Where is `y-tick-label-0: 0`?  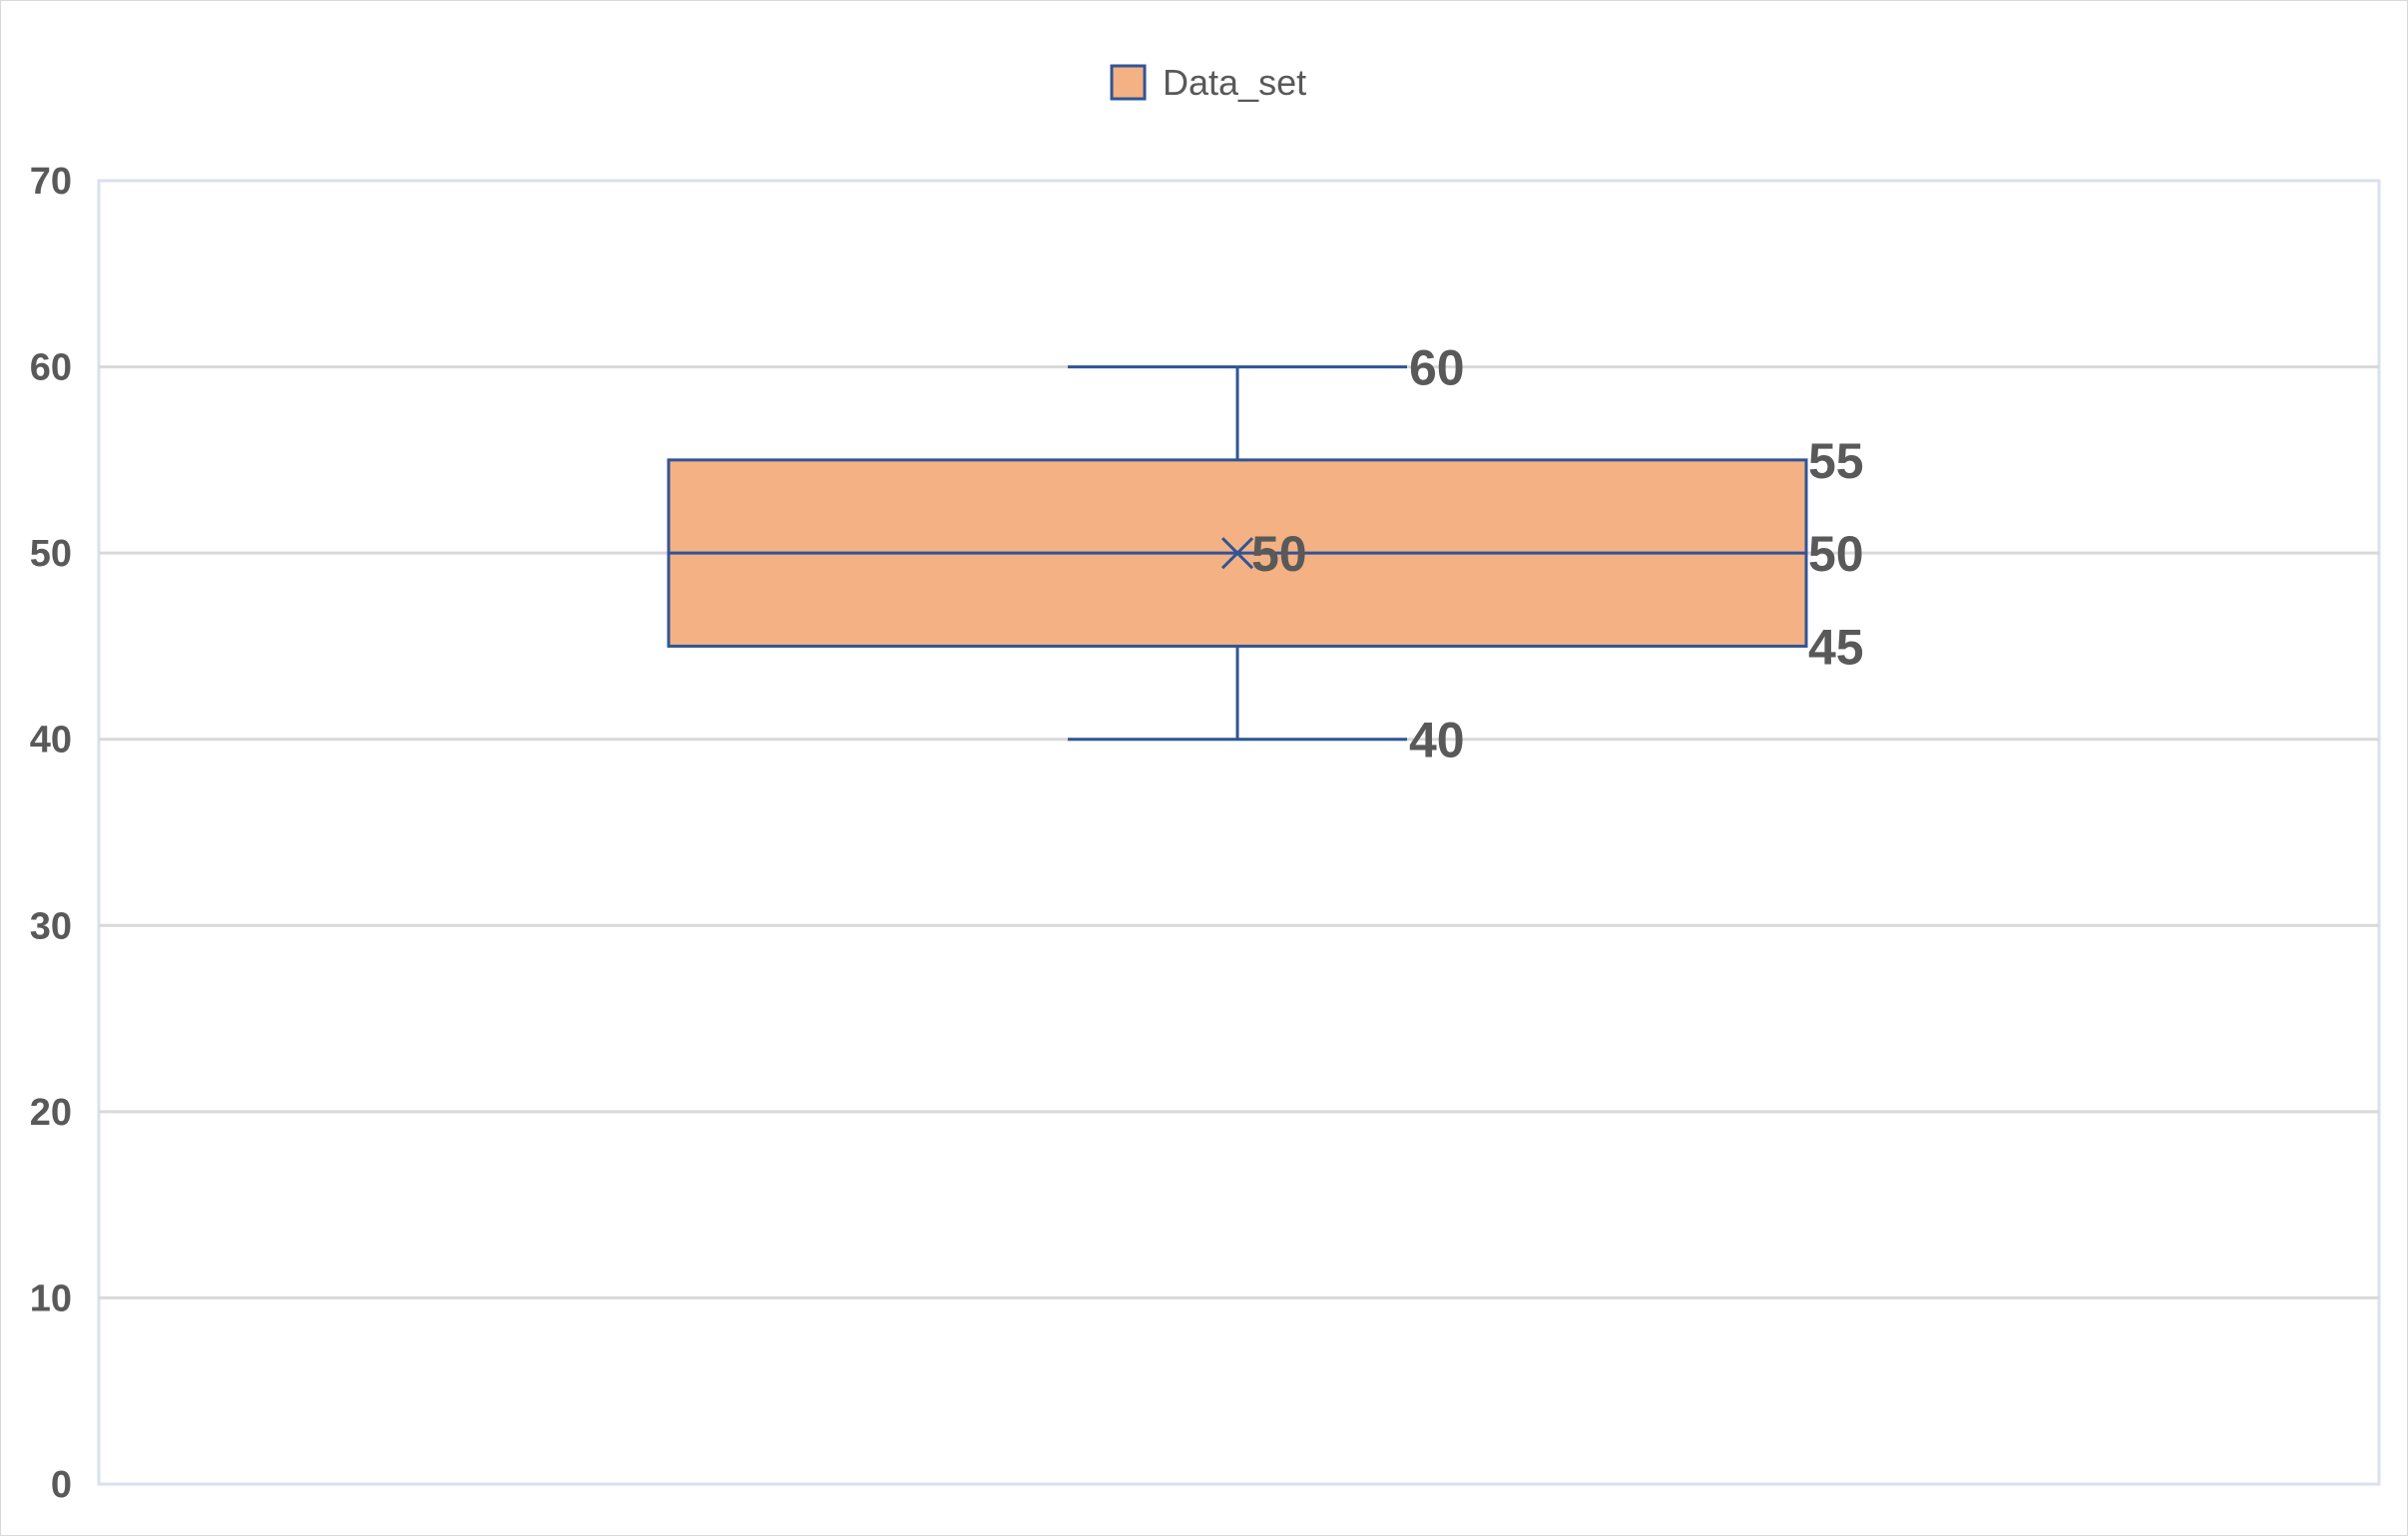 y-tick-label-0: 0 is located at coordinates (61, 1485).